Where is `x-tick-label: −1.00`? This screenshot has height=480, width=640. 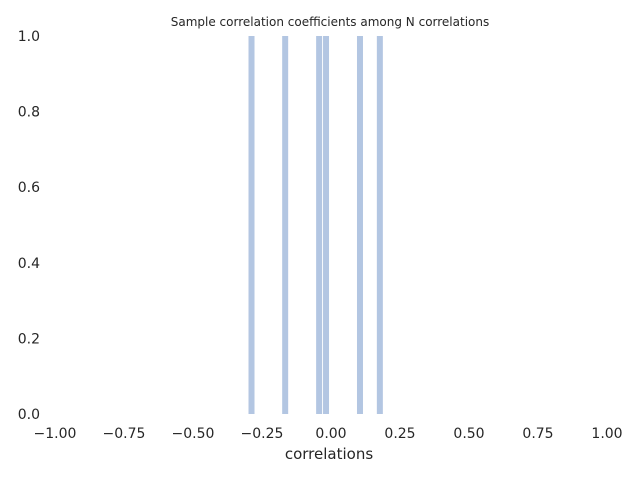 x-tick-label: −1.00 is located at coordinates (55, 434).